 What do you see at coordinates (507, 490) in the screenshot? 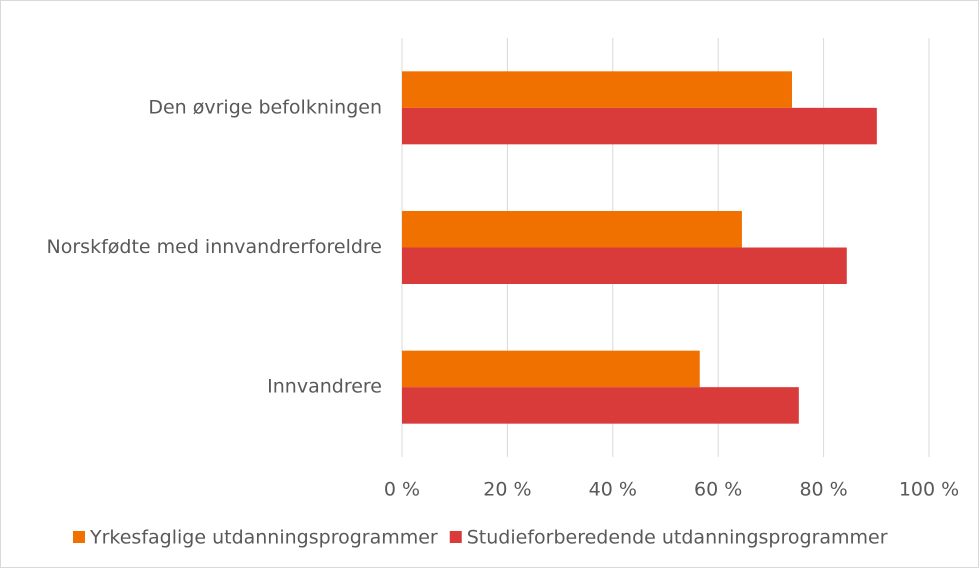
I see `x-tick-label: 20 %` at bounding box center [507, 490].